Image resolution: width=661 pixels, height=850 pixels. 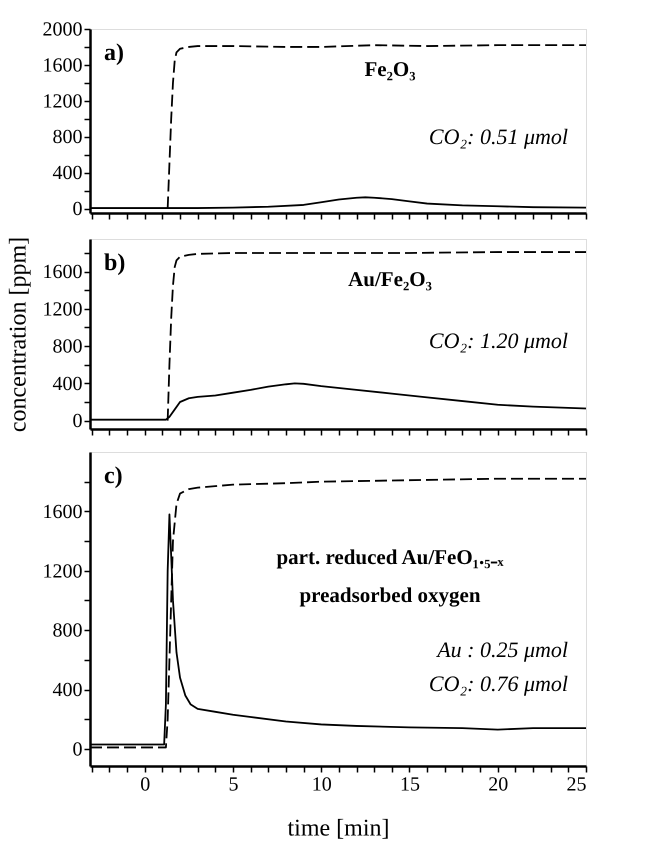 What do you see at coordinates (498, 785) in the screenshot?
I see `x-tick-label: 20` at bounding box center [498, 785].